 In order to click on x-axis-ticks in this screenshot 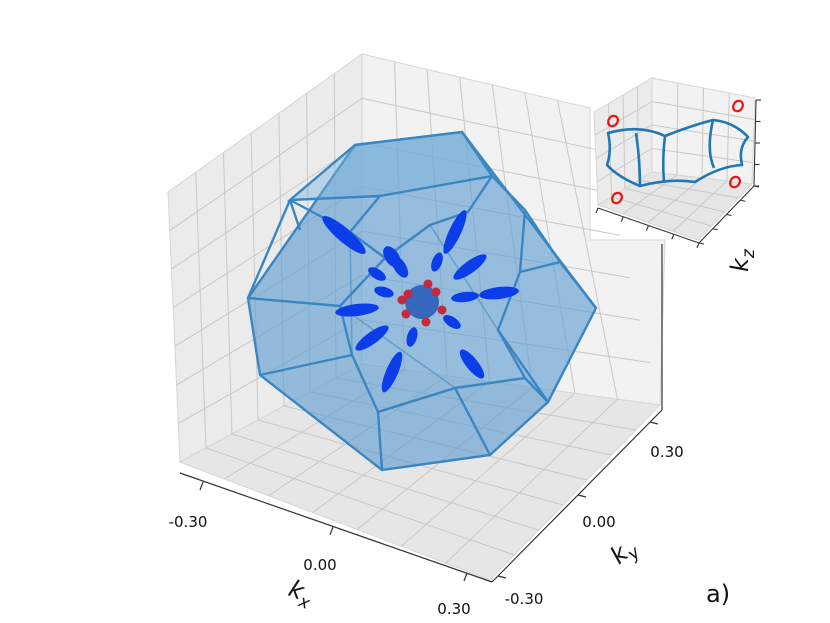, I will do `click(333, 531)`.